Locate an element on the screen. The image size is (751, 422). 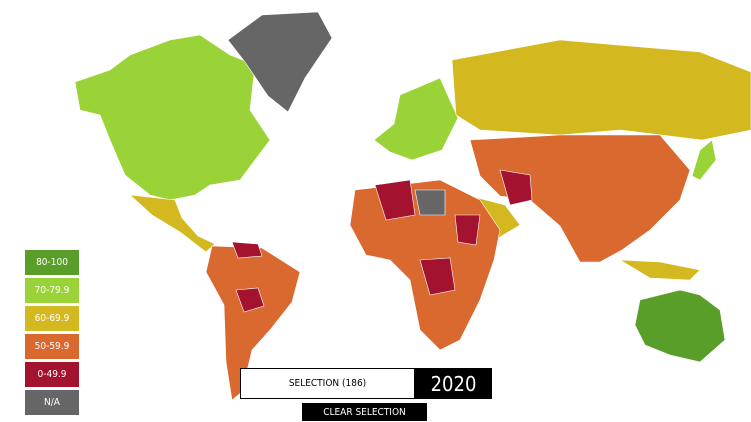
selection-count: SELECTION (186) is located at coordinates (327, 383).